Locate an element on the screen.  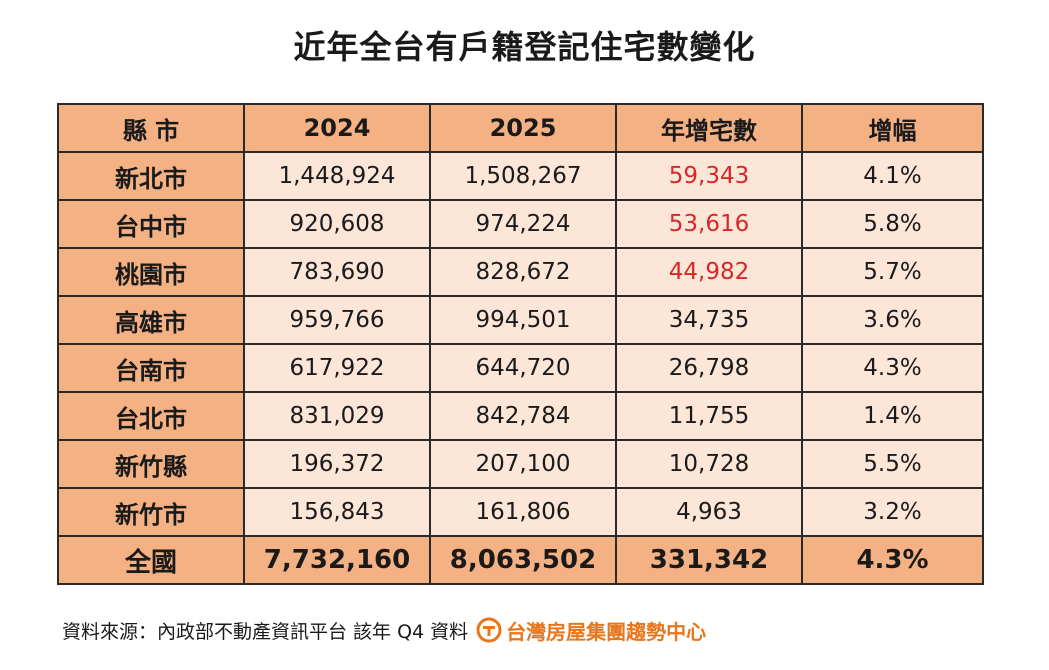
cell-increase: 34,735 is located at coordinates (709, 320).